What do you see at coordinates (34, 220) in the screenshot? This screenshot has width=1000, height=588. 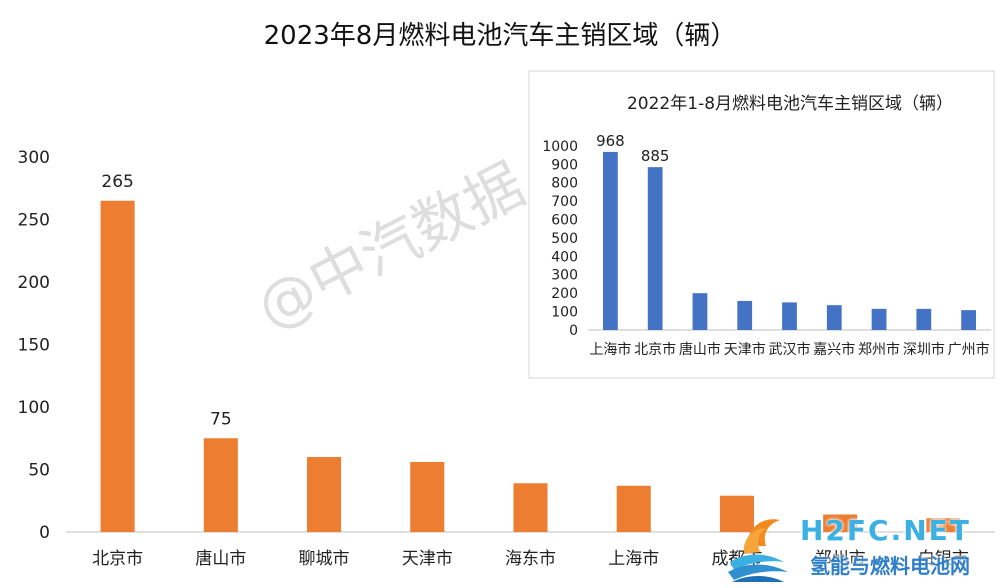 I see `main-y-tick-label: 250` at bounding box center [34, 220].